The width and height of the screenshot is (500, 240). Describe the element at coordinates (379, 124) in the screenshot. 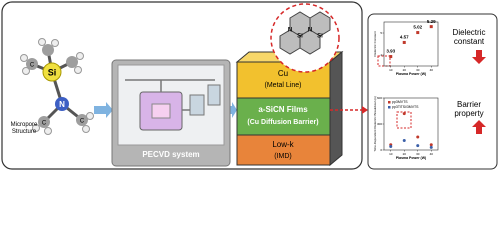

I see `y-tick-label: 300` at that location.